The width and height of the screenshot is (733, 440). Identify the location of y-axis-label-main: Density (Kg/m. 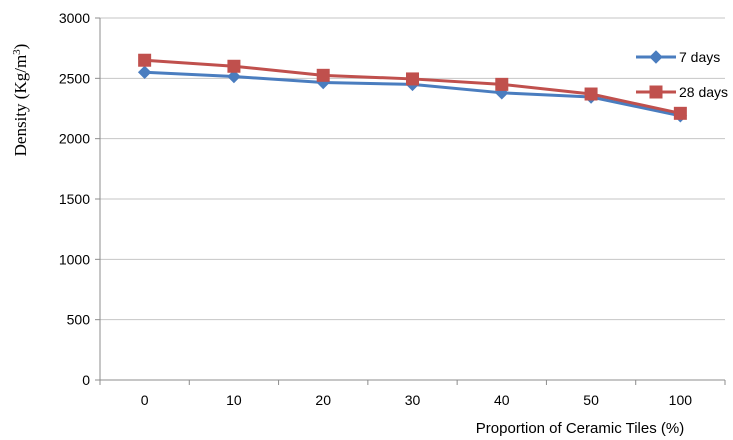
(20, 106).